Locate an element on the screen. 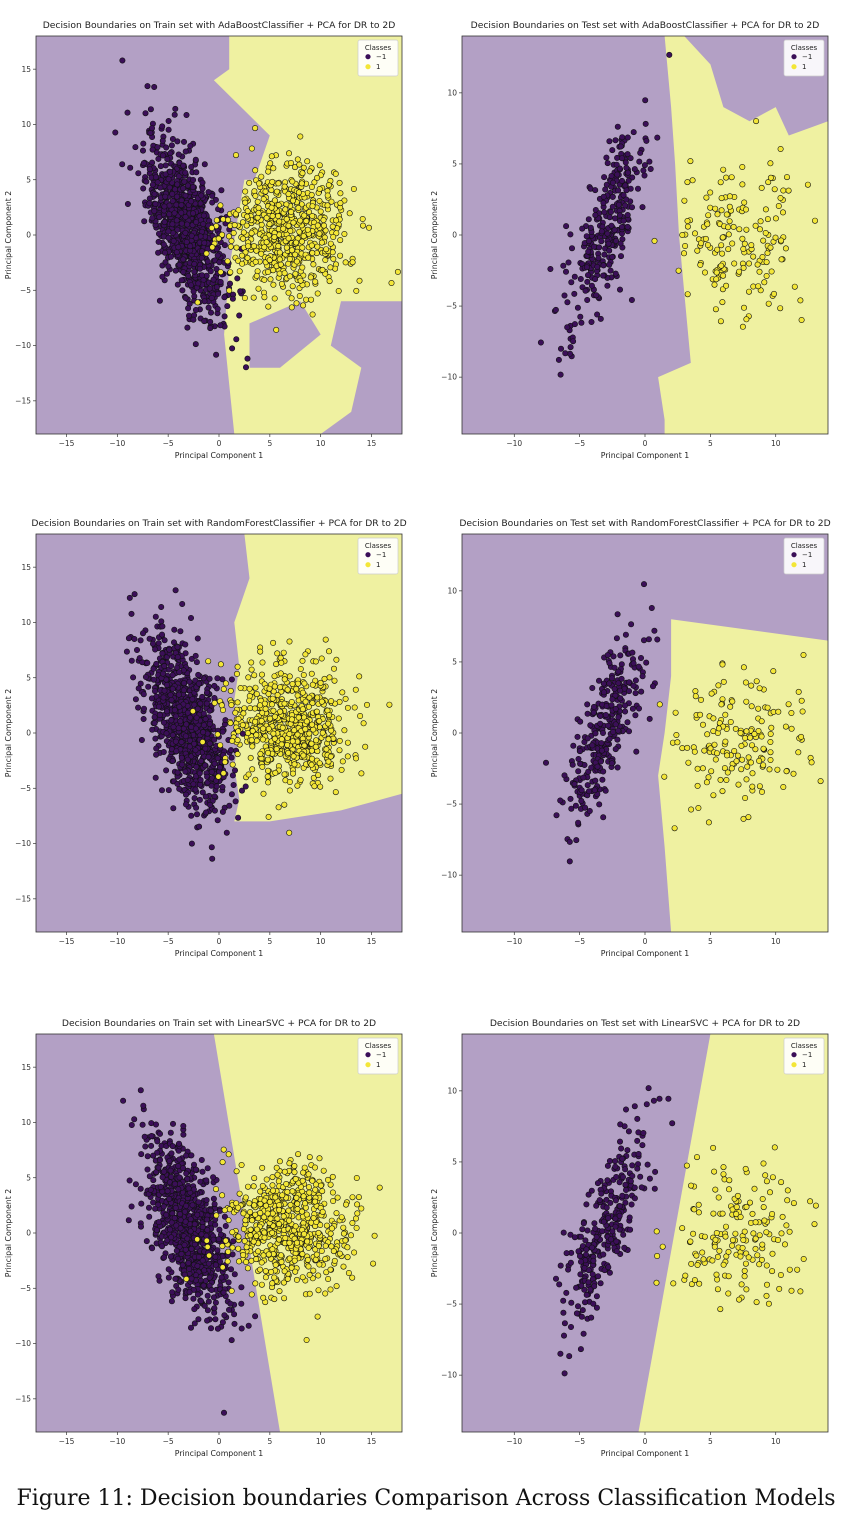 The width and height of the screenshot is (852, 1528). x-tick-label: −15 is located at coordinates (67, 443).